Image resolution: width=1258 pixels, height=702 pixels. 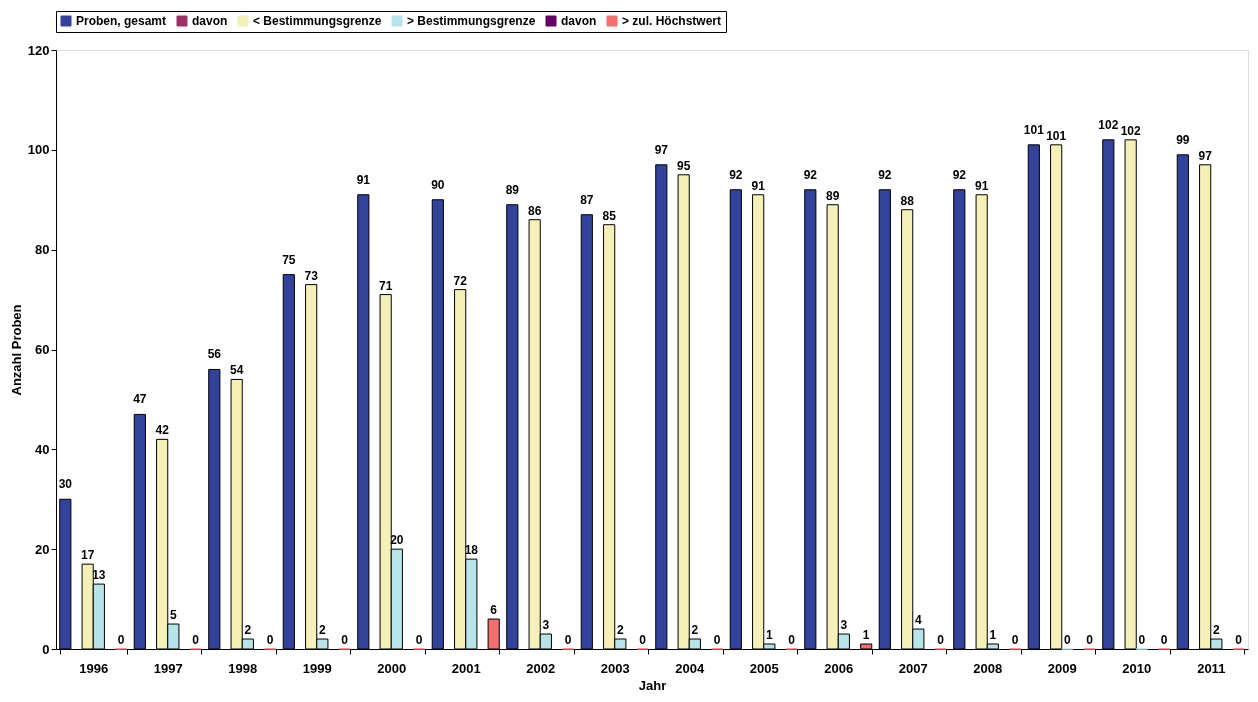 I want to click on legend-label: > Bestimmungsgrenze, so click(x=471, y=21).